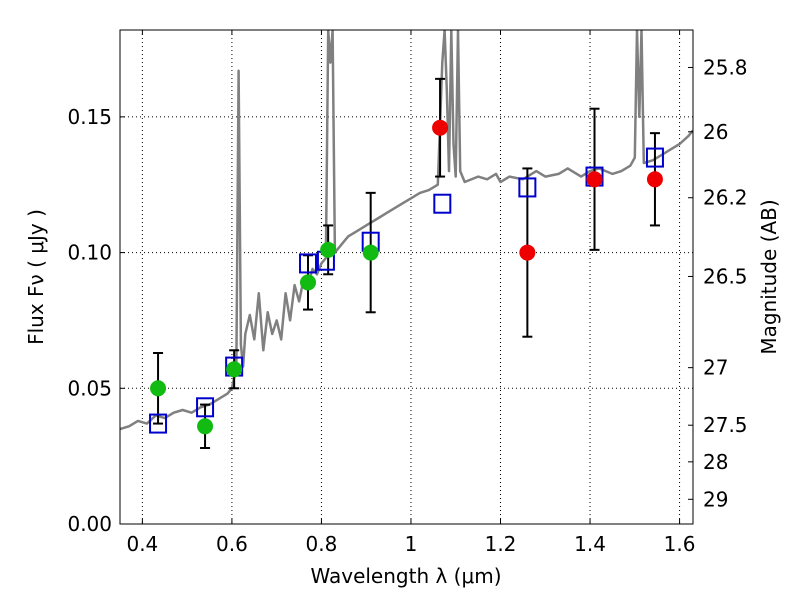 The width and height of the screenshot is (800, 600). What do you see at coordinates (769, 276) in the screenshot?
I see `y2-axis-label: Magnitude (AB)` at bounding box center [769, 276].